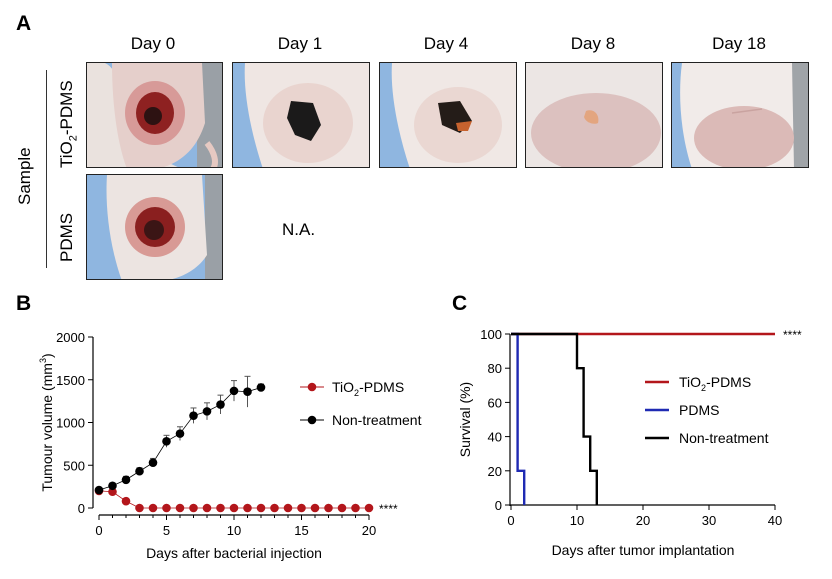  What do you see at coordinates (724, 438) in the screenshot?
I see `legend-label-c-2: Non-treatment` at bounding box center [724, 438].